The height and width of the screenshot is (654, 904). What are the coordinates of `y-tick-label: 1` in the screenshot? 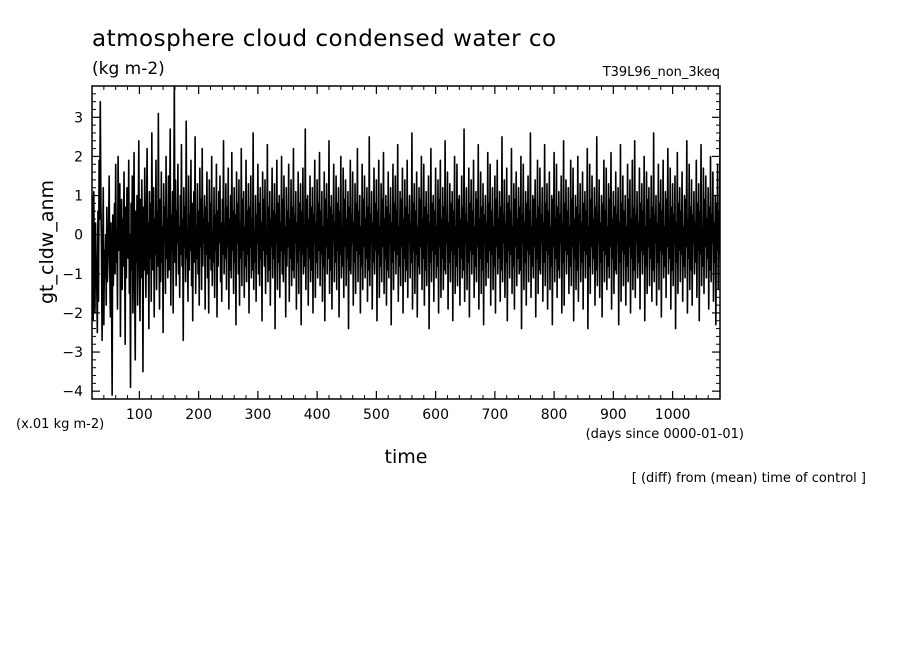 It's located at (78, 197).